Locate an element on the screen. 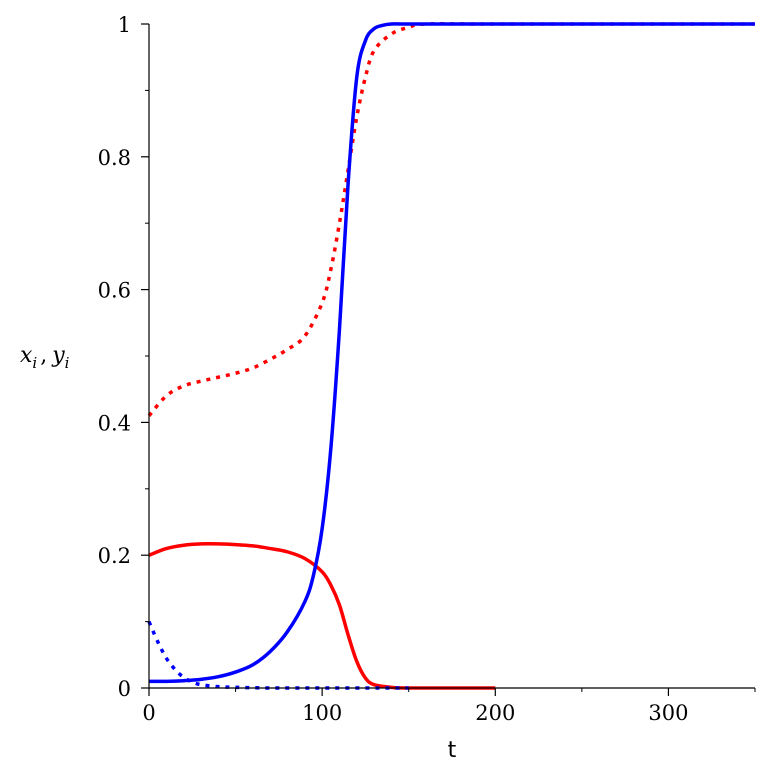  x-tick-label: 100 is located at coordinates (322, 713).